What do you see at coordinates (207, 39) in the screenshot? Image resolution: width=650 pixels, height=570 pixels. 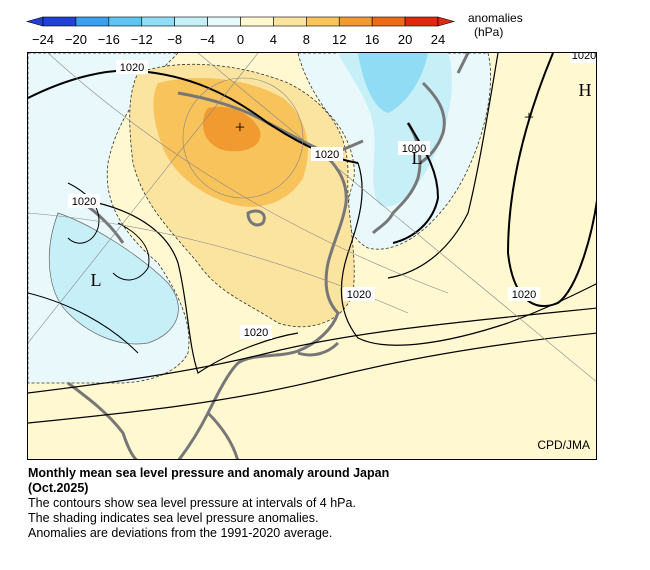 I see `colorbar-tick-label: −4` at bounding box center [207, 39].